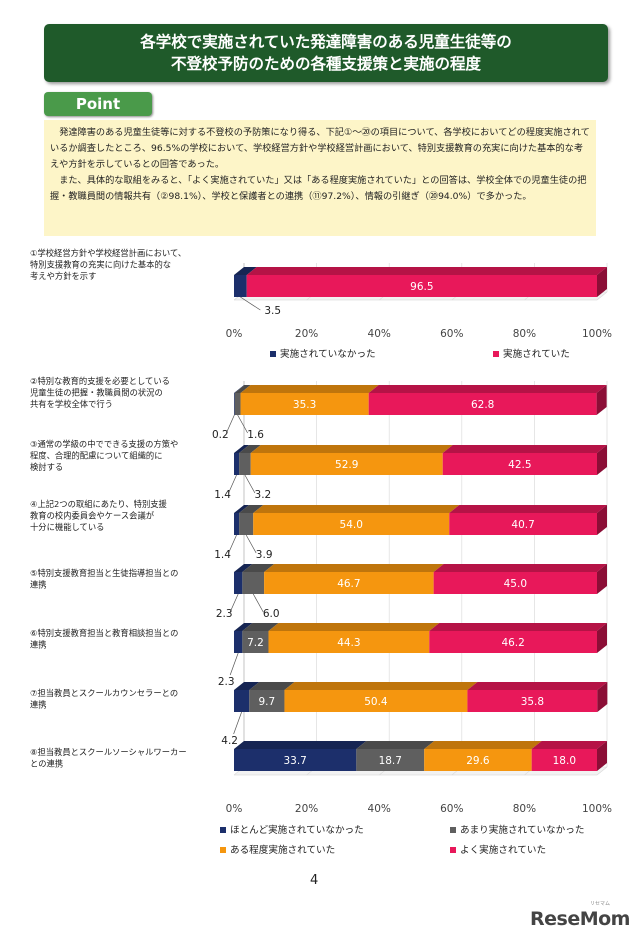 Image resolution: width=640 pixels, height=950 pixels. Describe the element at coordinates (234, 334) in the screenshot. I see `x-tick-label: 0%` at that location.